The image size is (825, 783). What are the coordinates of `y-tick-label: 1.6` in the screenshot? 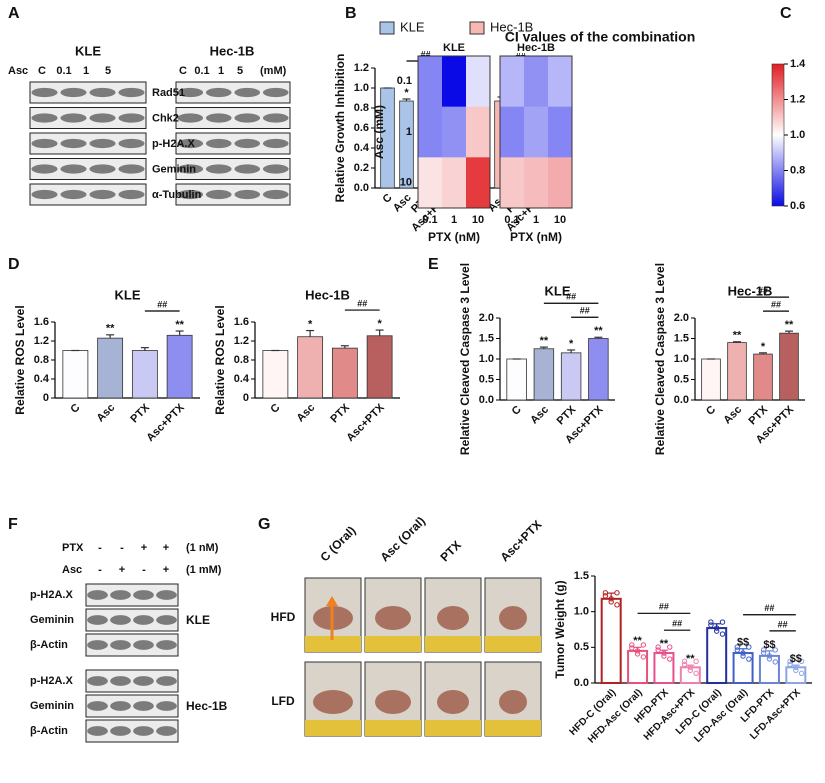 It's located at (241, 322).